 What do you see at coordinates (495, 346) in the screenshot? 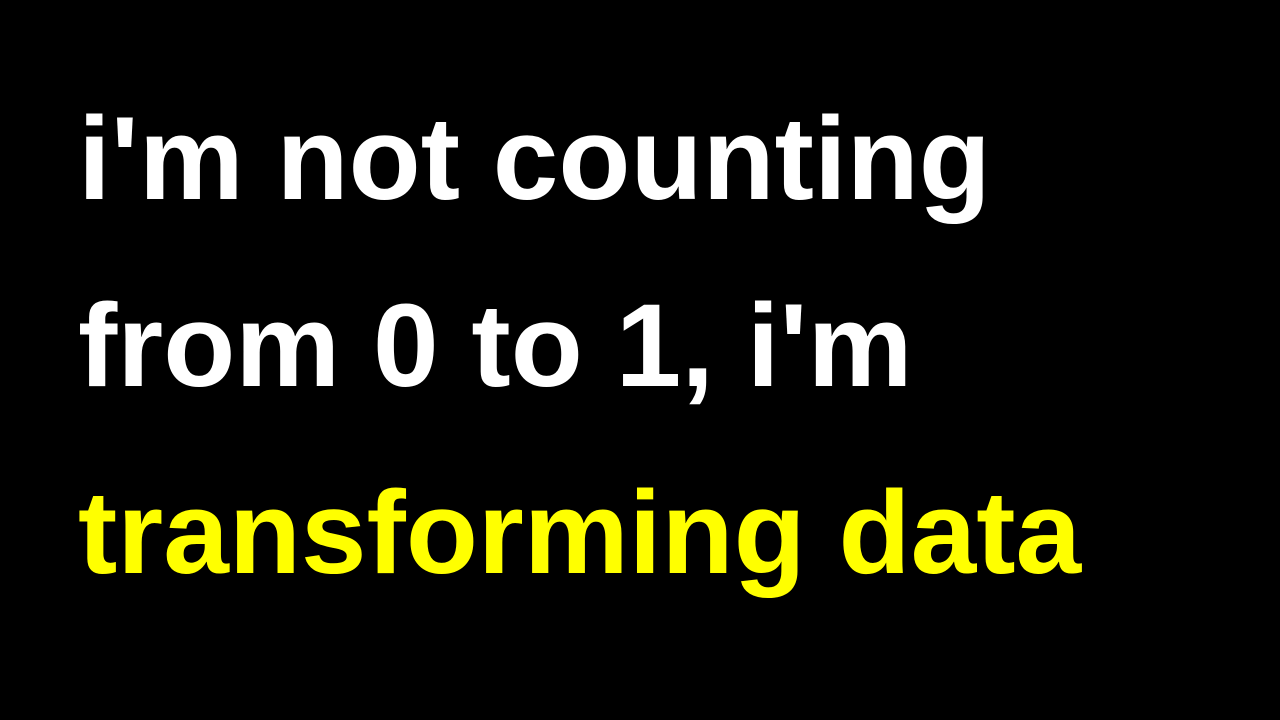
I see `slide-text-line-2: from 0 to 1, i'm` at bounding box center [495, 346].